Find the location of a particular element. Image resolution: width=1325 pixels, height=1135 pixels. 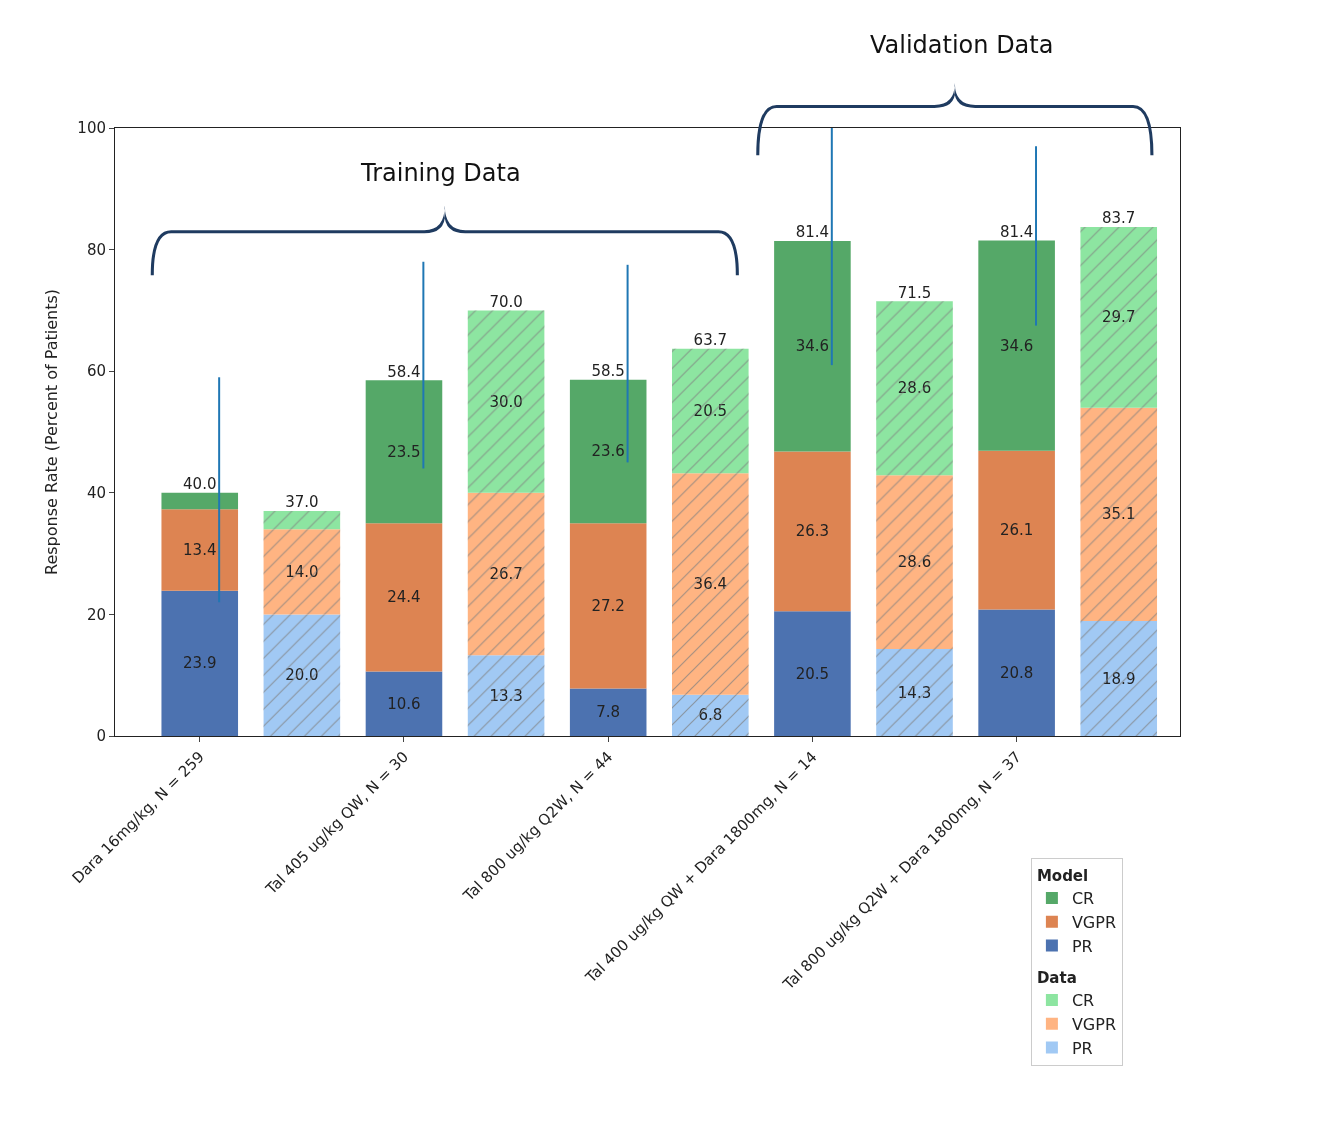

annotation: Training Data is located at coordinates (440, 173).